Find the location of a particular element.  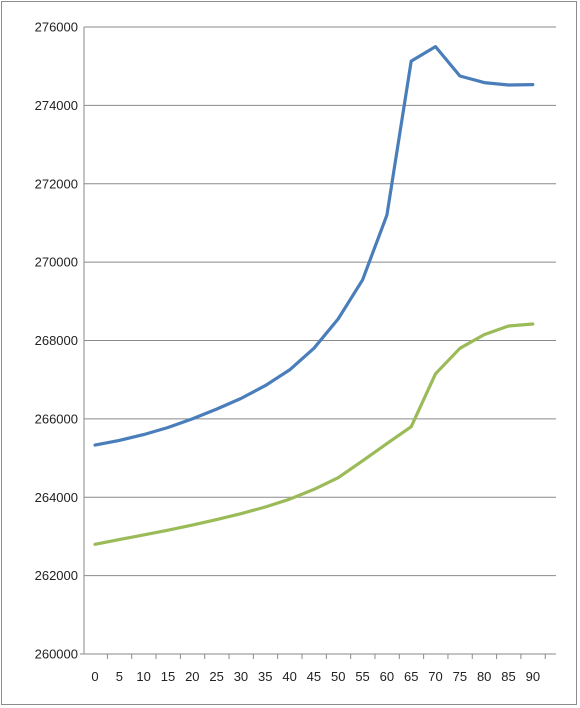

y-tick-label: 276000 is located at coordinates (56, 27).